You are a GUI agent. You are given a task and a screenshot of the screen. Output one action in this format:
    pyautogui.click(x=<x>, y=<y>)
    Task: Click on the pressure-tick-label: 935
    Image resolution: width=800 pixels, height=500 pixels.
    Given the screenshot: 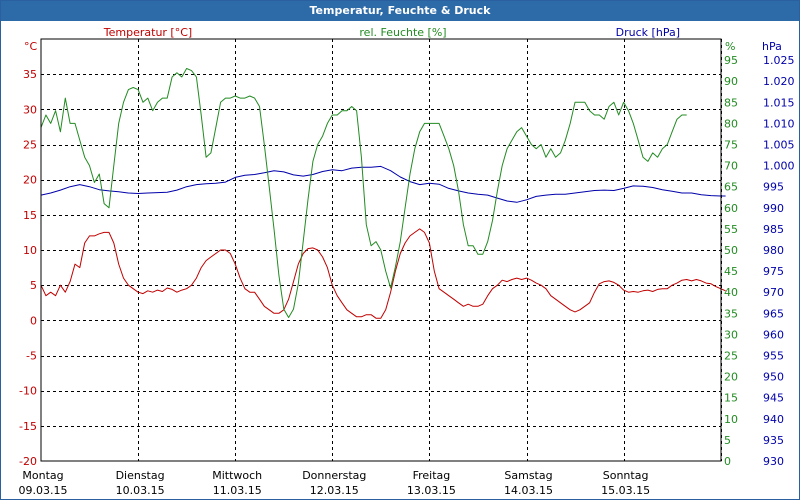 What is the action you would take?
    pyautogui.click(x=773, y=440)
    